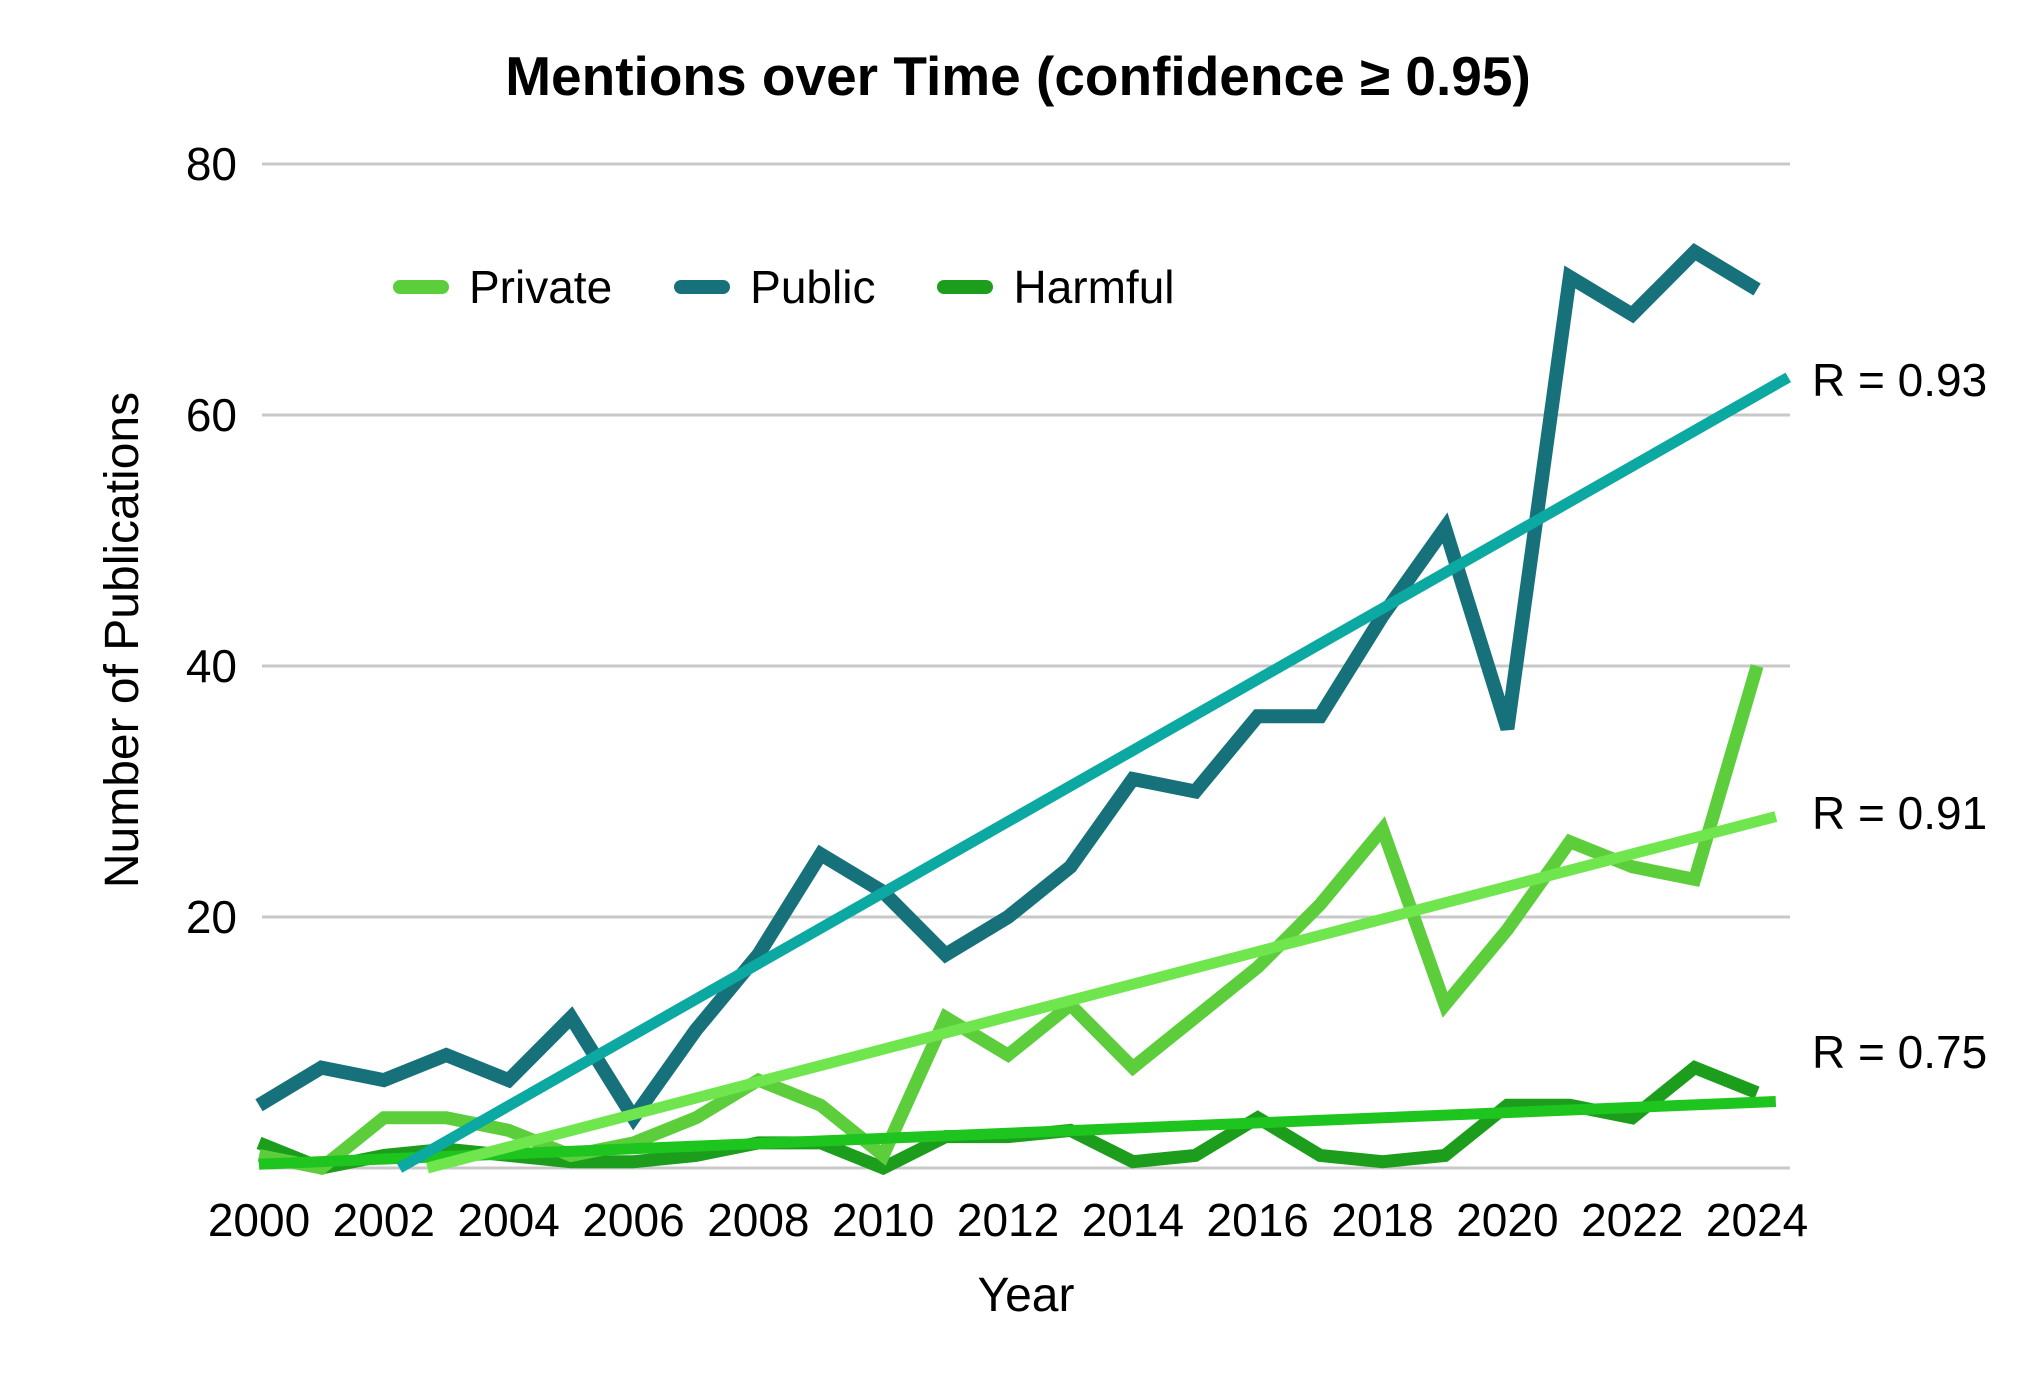 This screenshot has height=1382, width=2036. Describe the element at coordinates (1900, 380) in the screenshot. I see `r-annotation-public: R = 0.93` at that location.